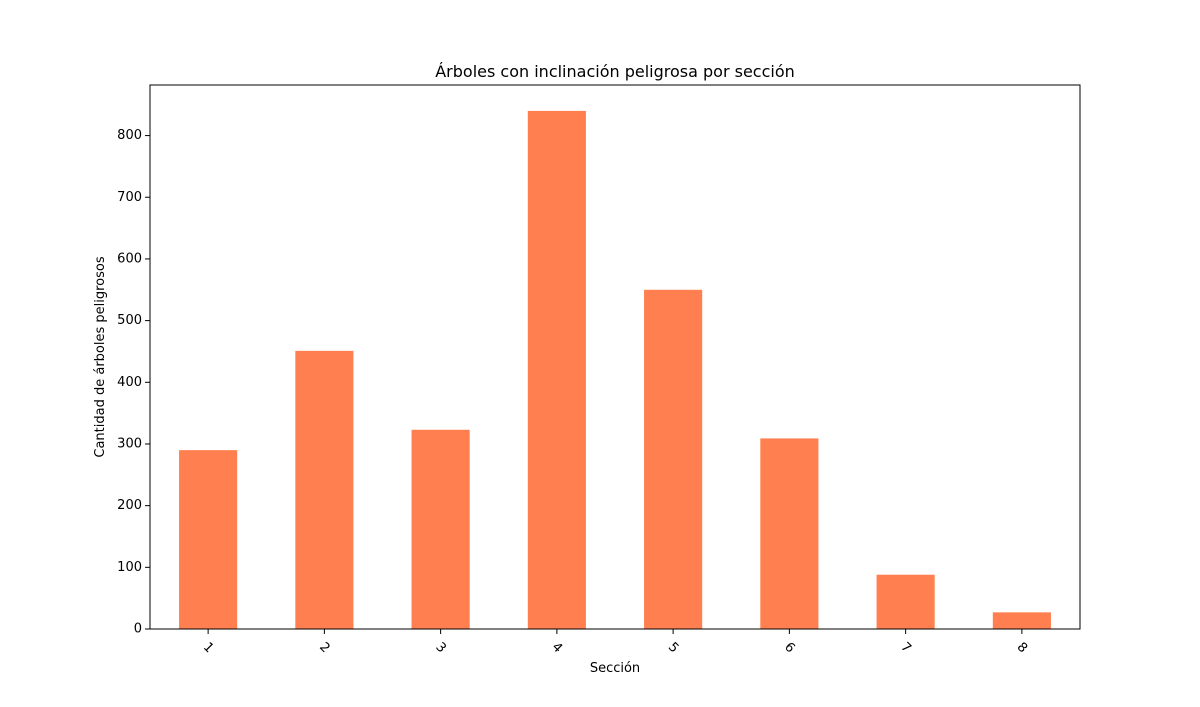  What do you see at coordinates (129, 505) in the screenshot?
I see `y-tick-label: 200` at bounding box center [129, 505].